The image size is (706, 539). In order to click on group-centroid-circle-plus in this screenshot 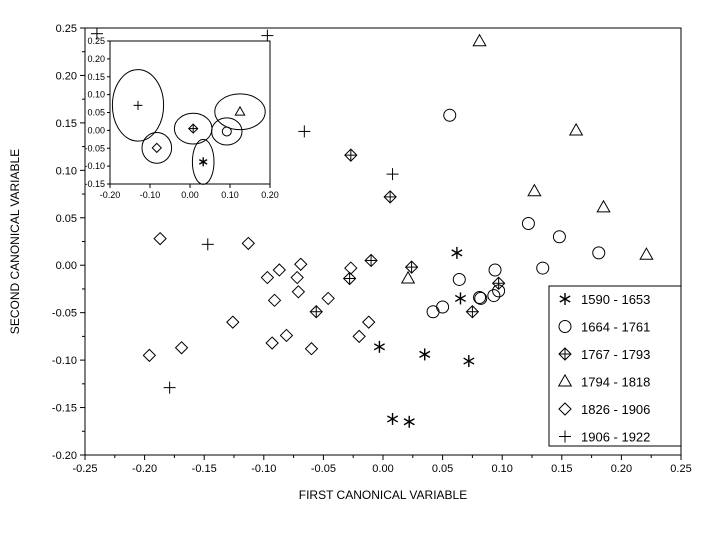, I will do `click(193, 128)`.